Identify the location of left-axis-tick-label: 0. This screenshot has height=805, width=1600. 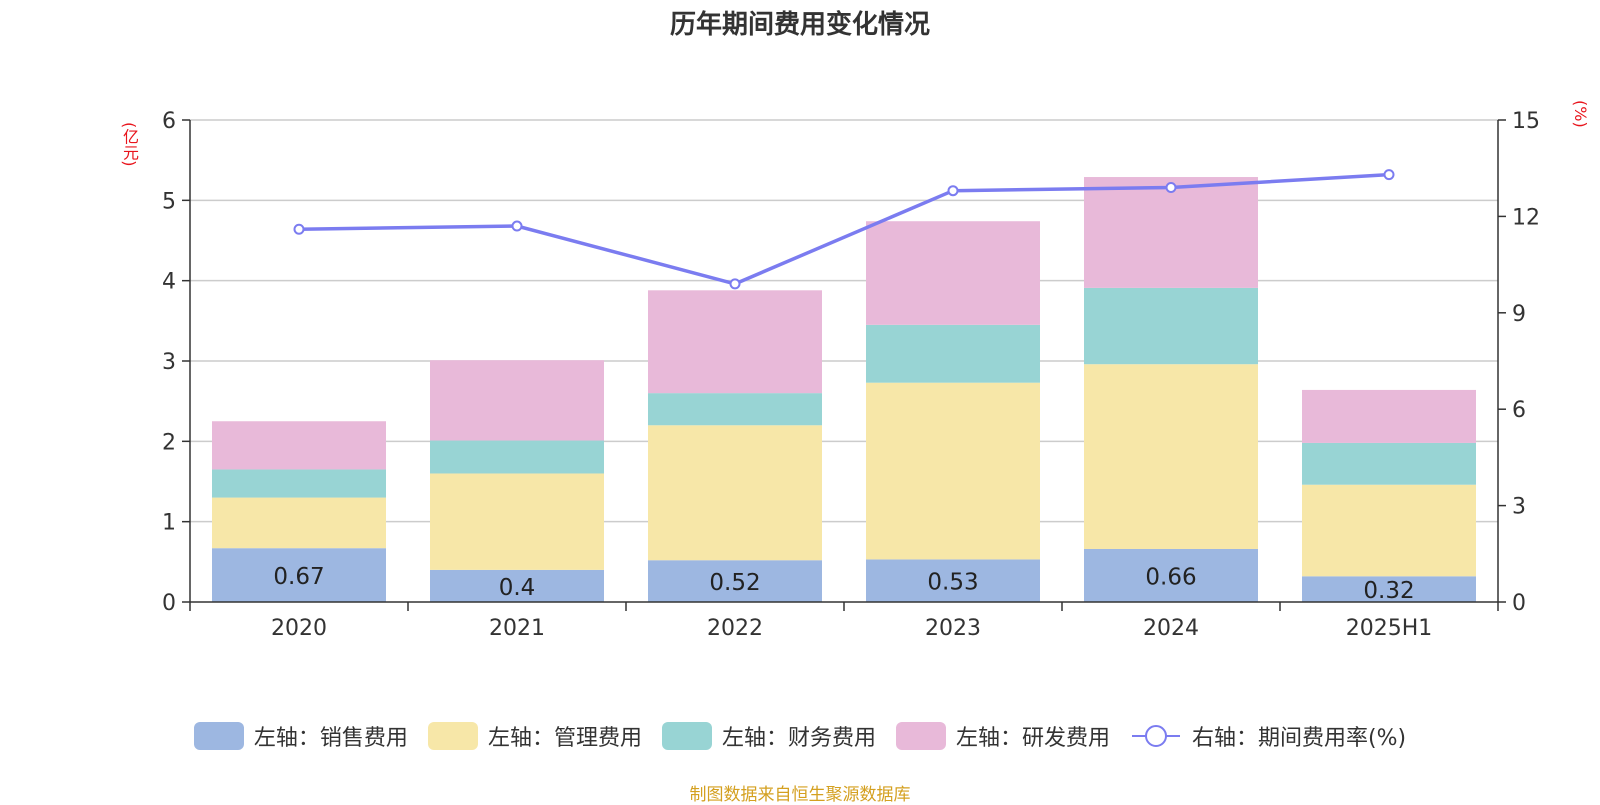
(169, 603).